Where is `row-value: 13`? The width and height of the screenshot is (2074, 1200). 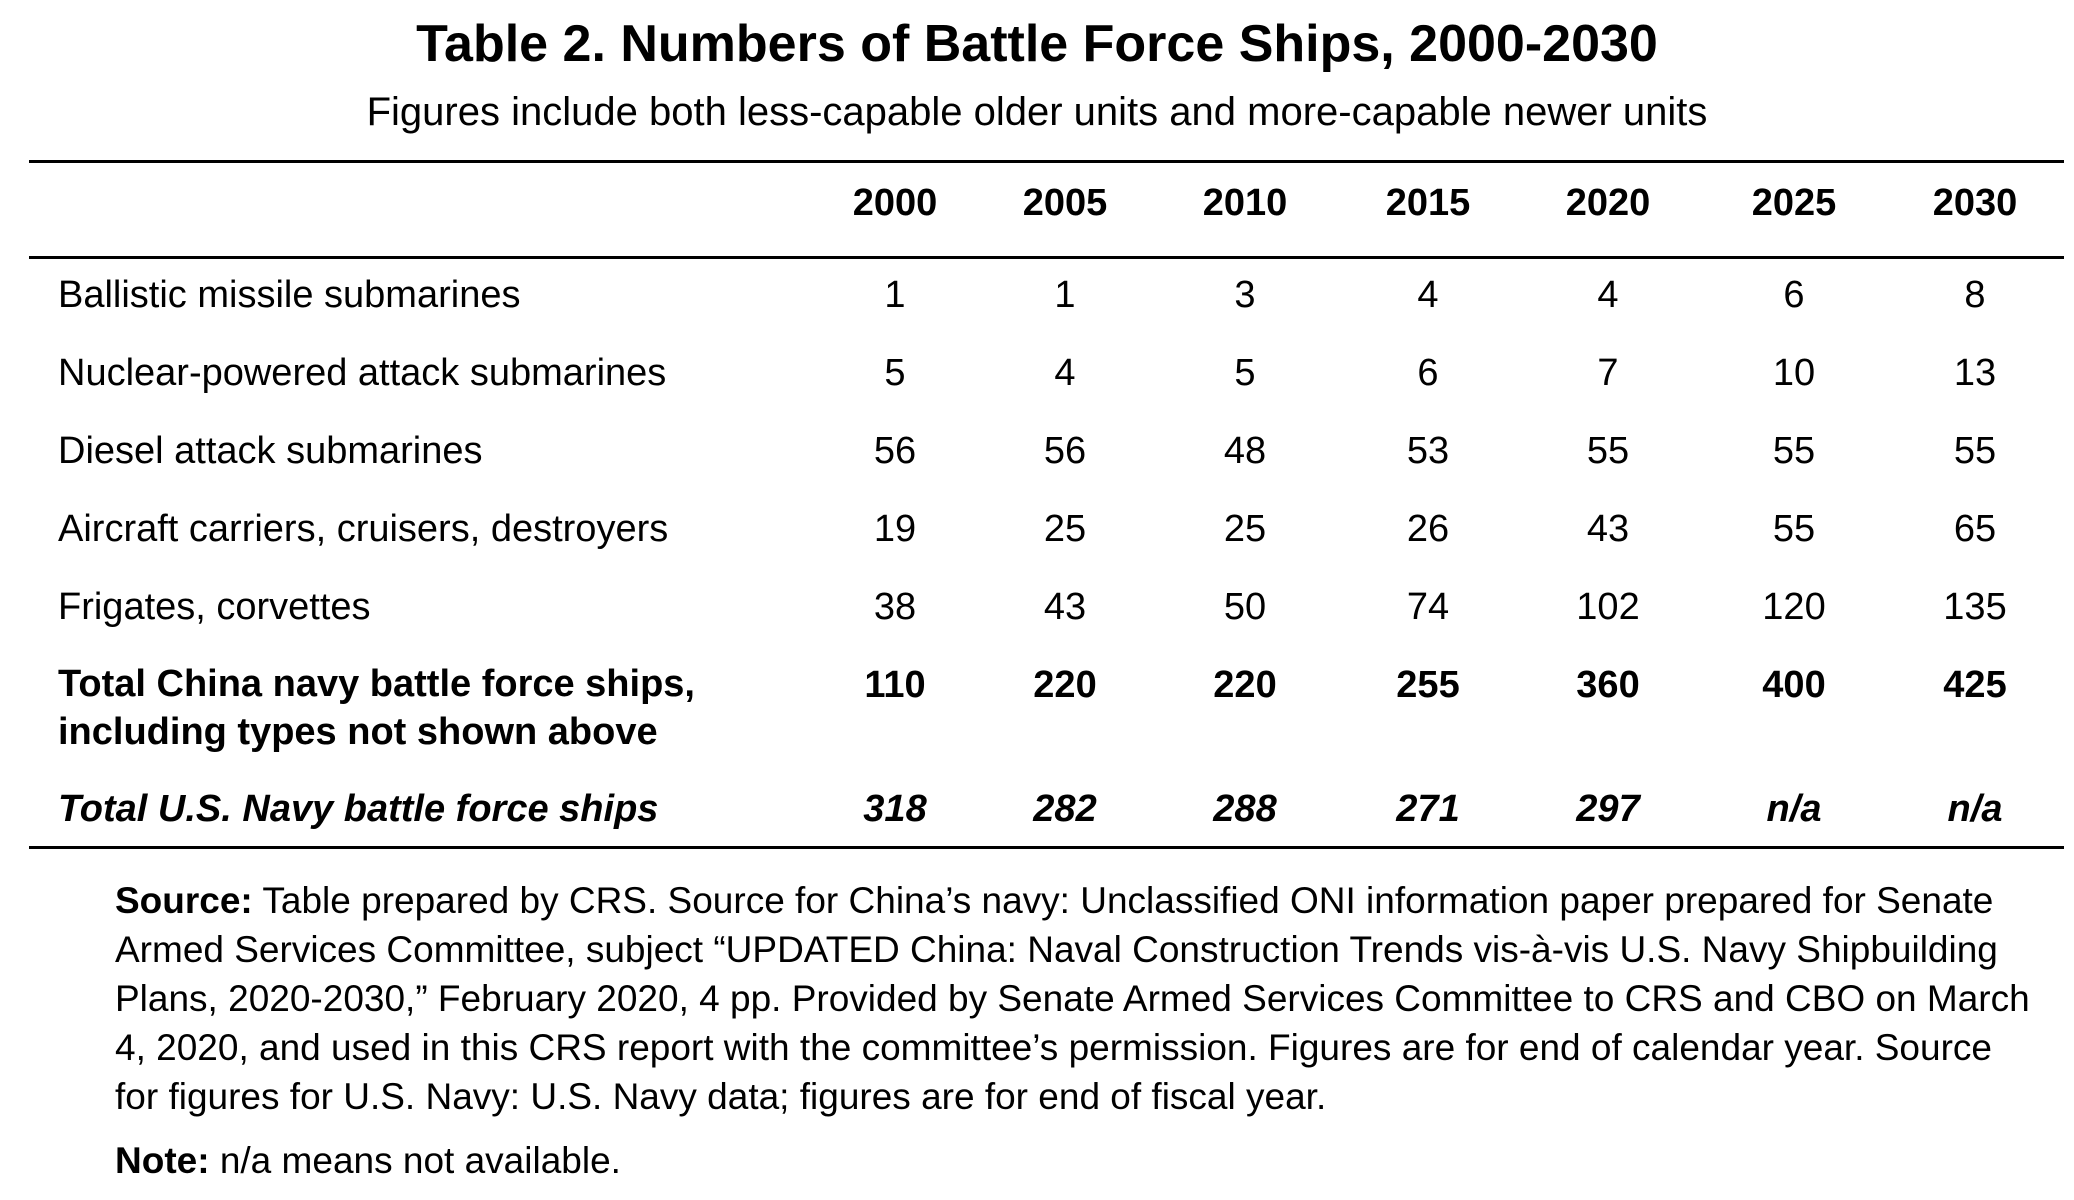 row-value: 13 is located at coordinates (1975, 373).